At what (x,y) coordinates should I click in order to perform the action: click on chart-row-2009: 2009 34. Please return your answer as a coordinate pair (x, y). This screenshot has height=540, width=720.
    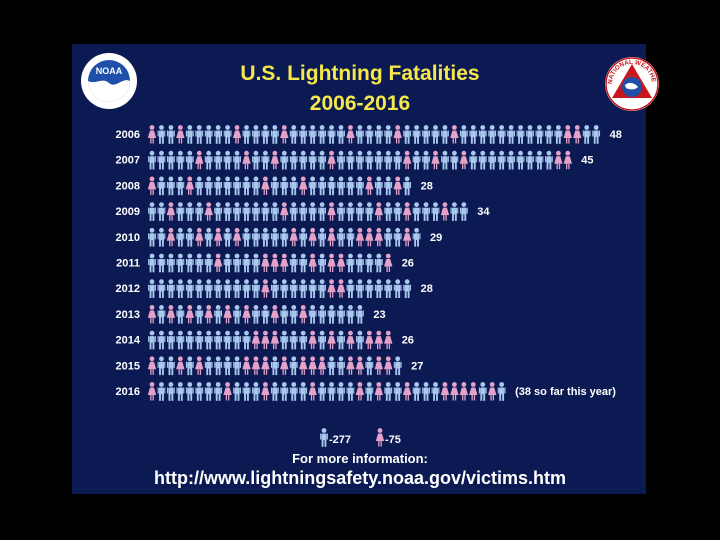
    Looking at the image, I should click on (303, 211).